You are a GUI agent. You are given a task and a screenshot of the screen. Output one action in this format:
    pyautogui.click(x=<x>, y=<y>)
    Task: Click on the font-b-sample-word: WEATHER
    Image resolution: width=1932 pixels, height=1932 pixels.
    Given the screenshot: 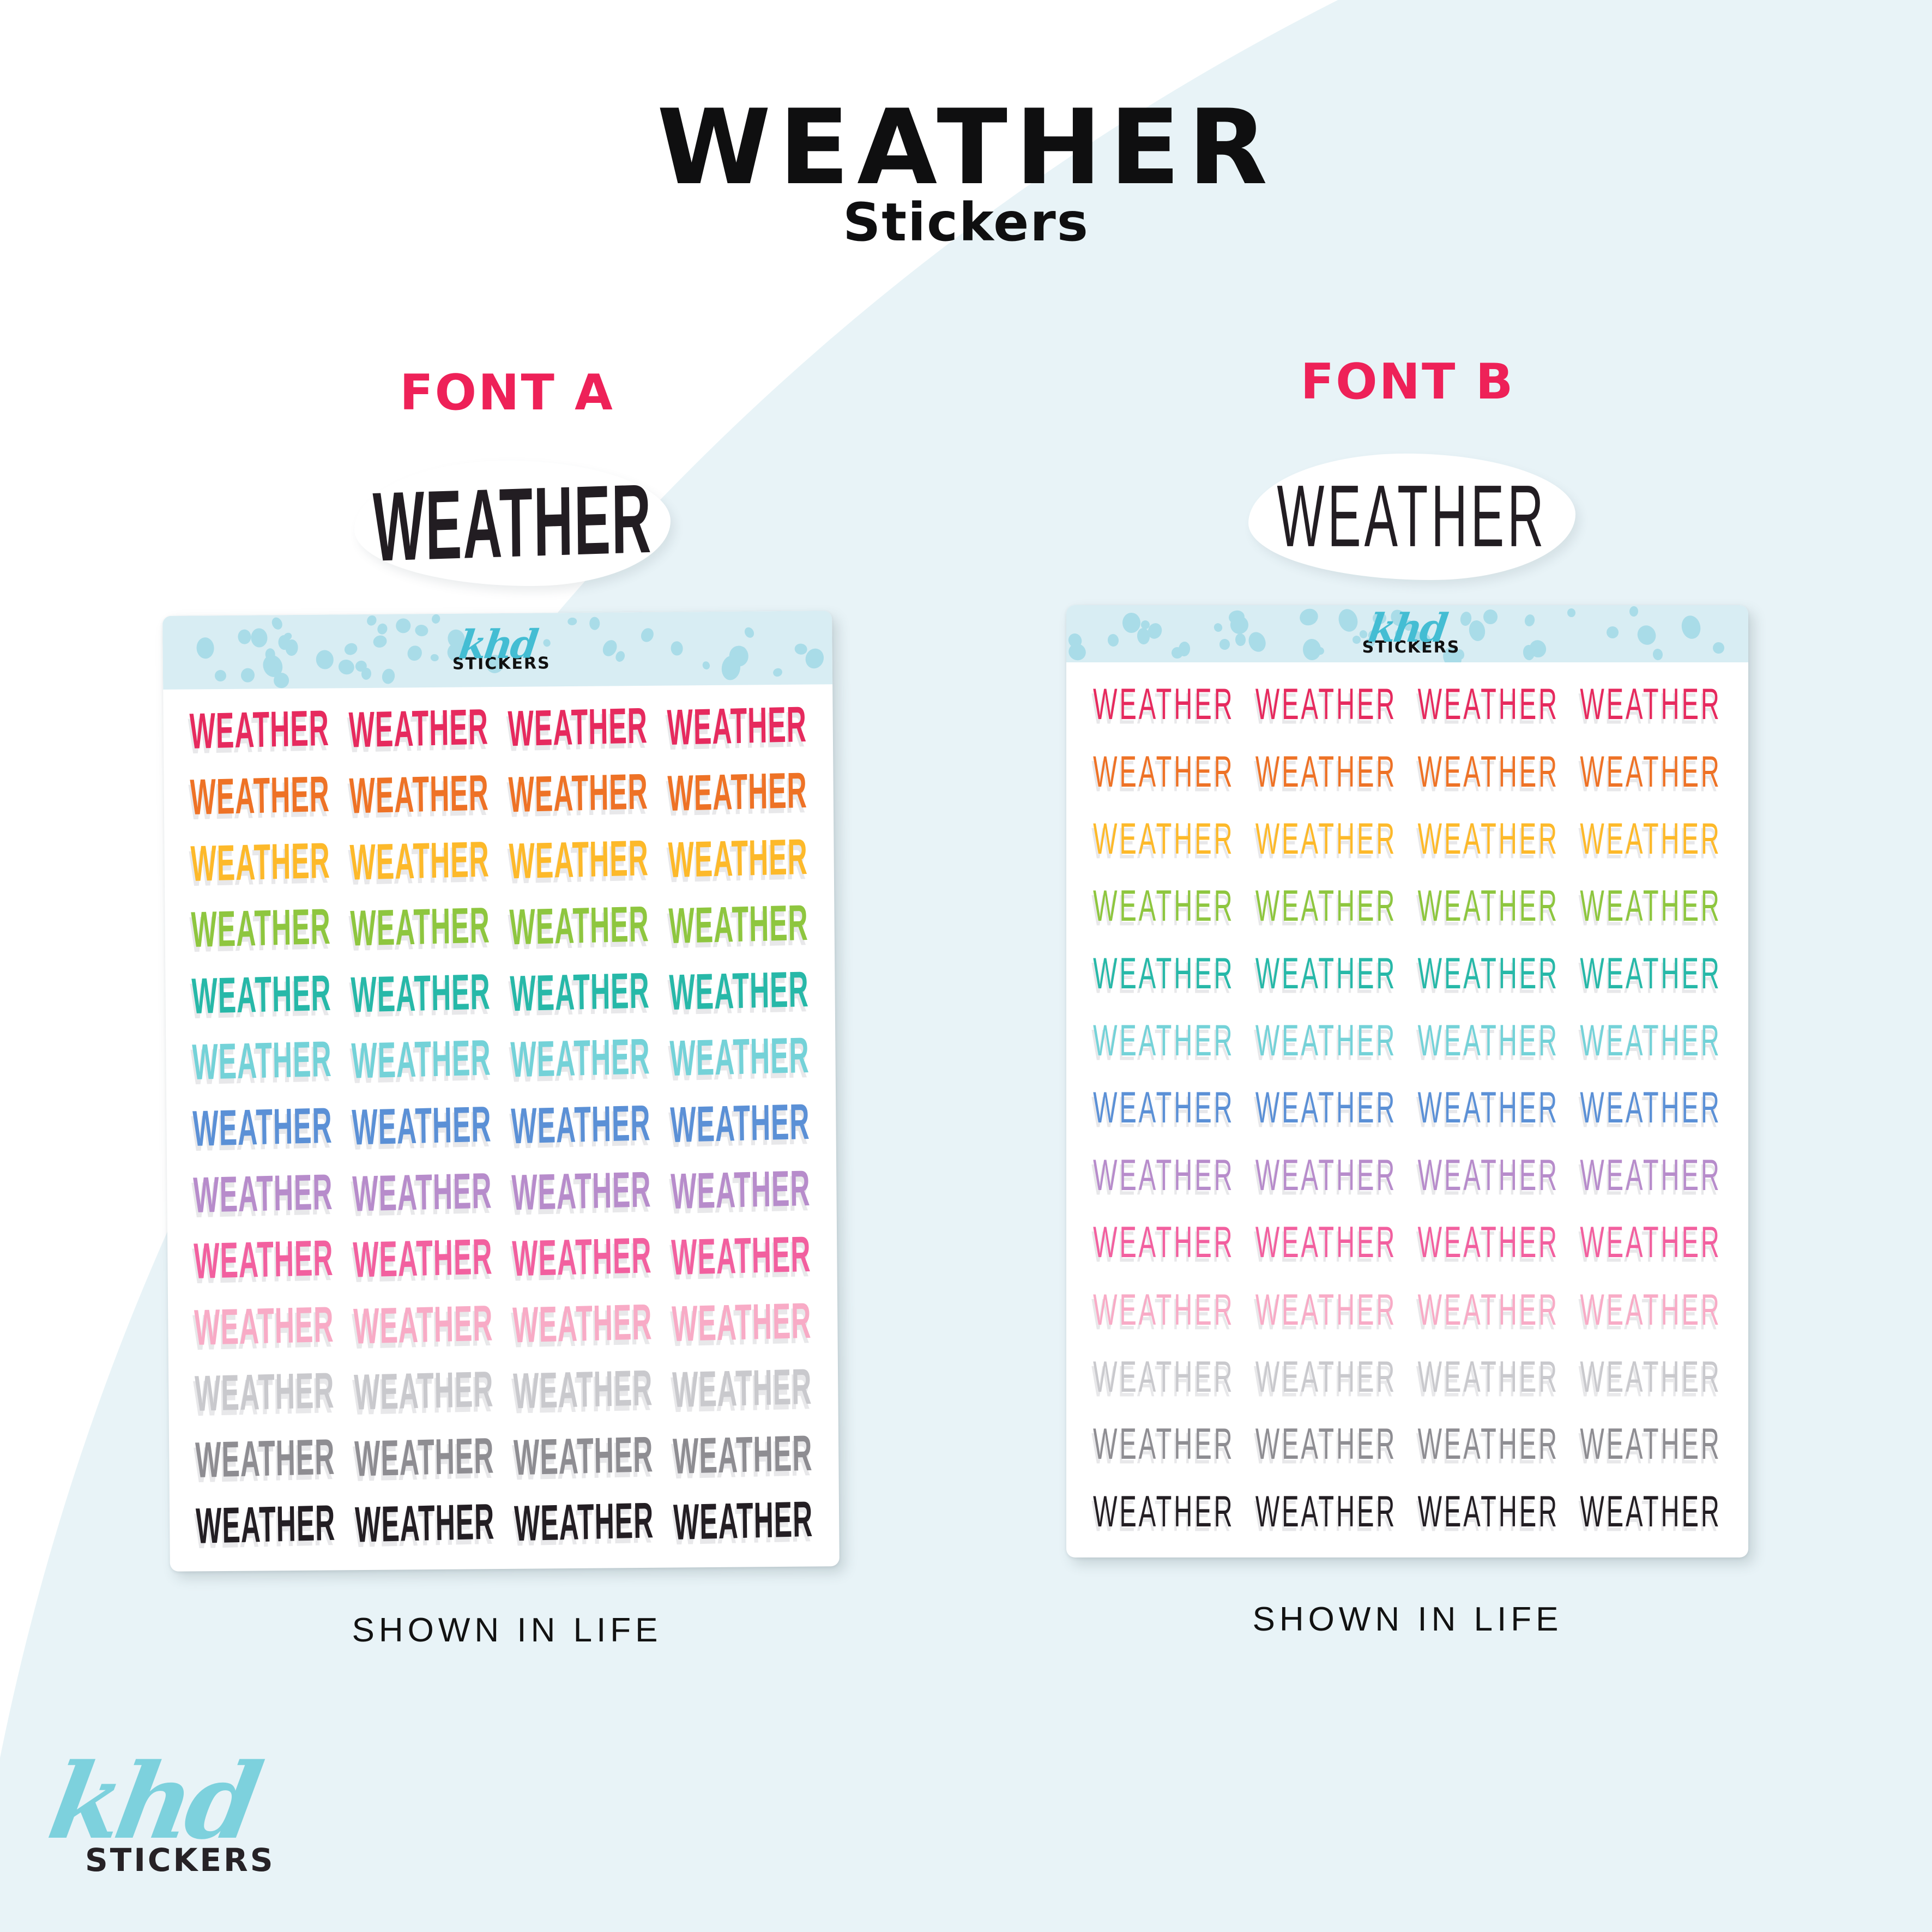 What is the action you would take?
    pyautogui.click(x=1412, y=516)
    